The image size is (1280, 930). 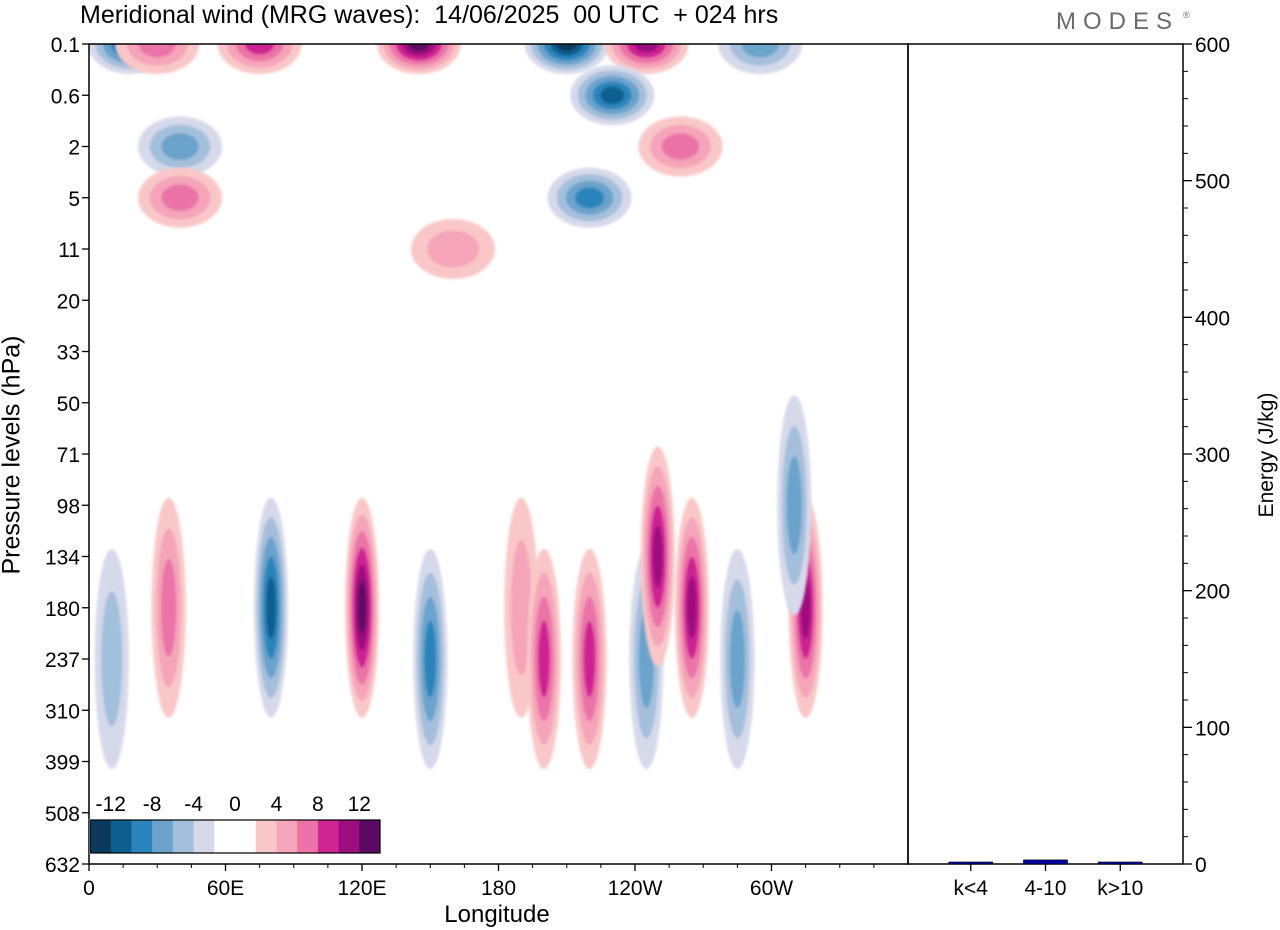 What do you see at coordinates (497, 914) in the screenshot?
I see `x-axis-label-longitude: Longitude` at bounding box center [497, 914].